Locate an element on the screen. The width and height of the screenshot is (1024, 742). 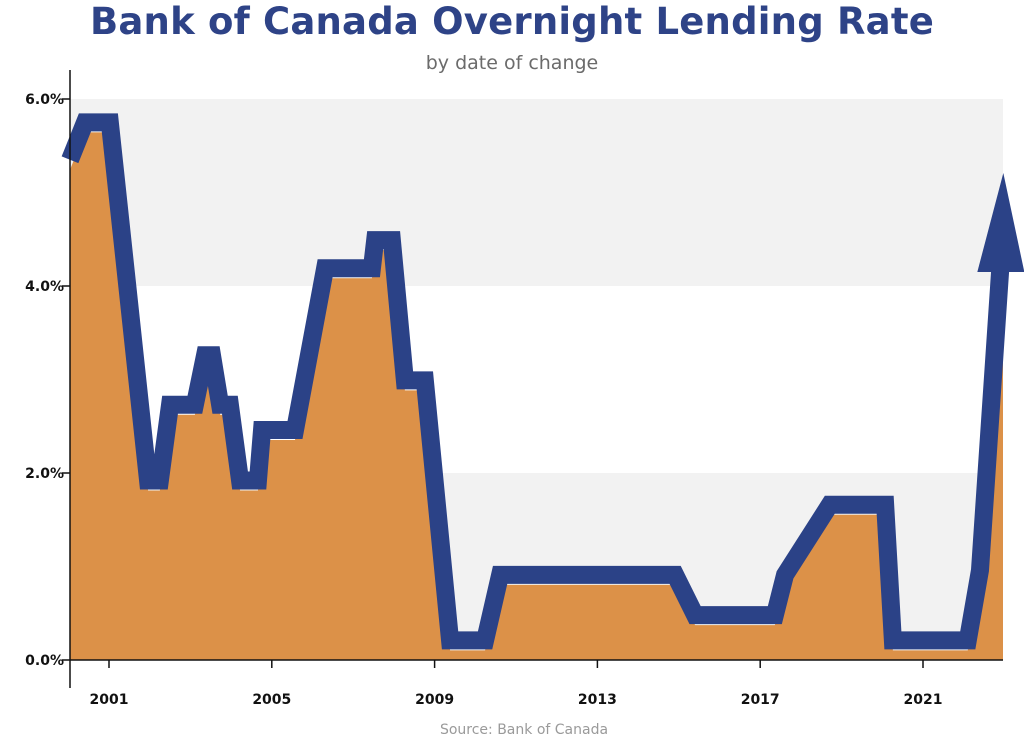
y-tick-label: 0.0% is located at coordinates (44, 661).